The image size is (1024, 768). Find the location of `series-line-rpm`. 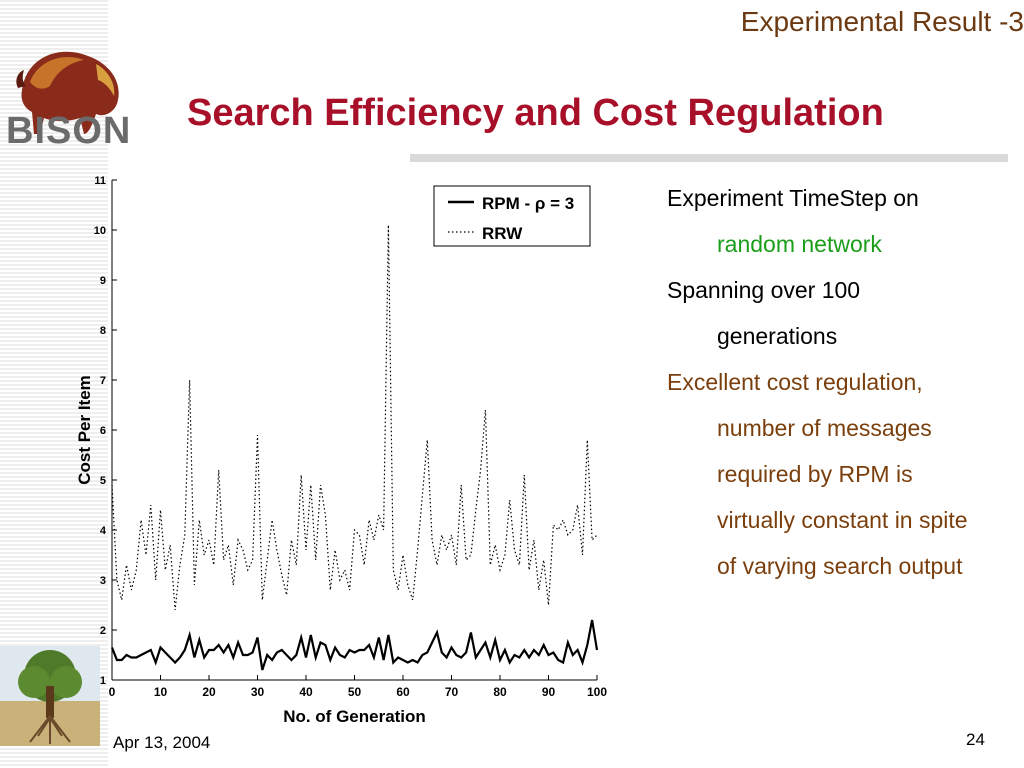

series-line-rpm is located at coordinates (354, 645).